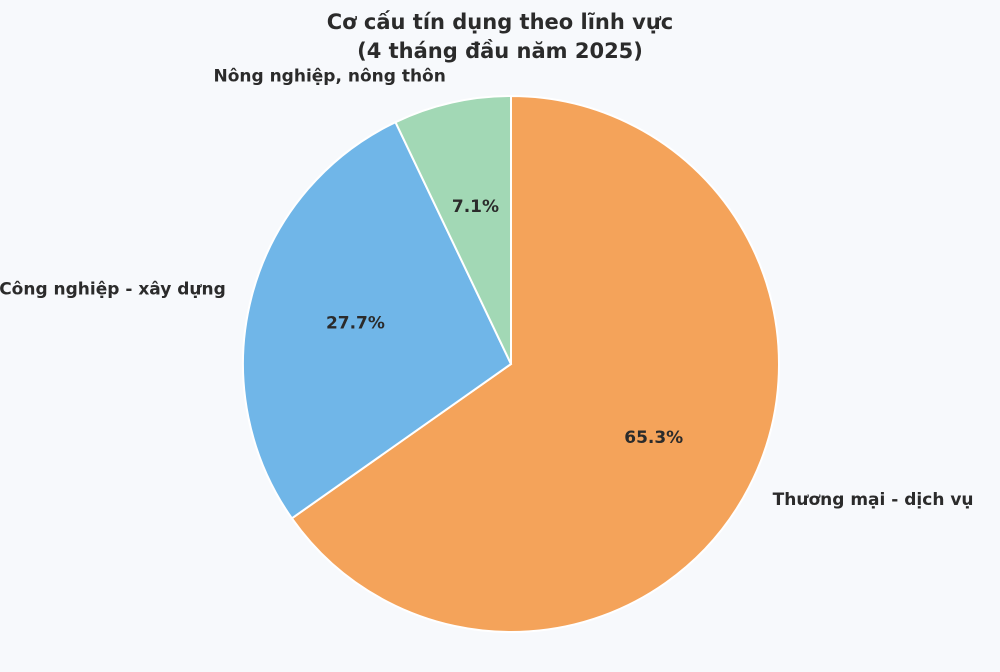 This screenshot has width=1000, height=672. What do you see at coordinates (329, 76) in the screenshot?
I see `pie-slice-label-nong-nghiep-nong-thon: Nông nghiệp, nông thôn` at bounding box center [329, 76].